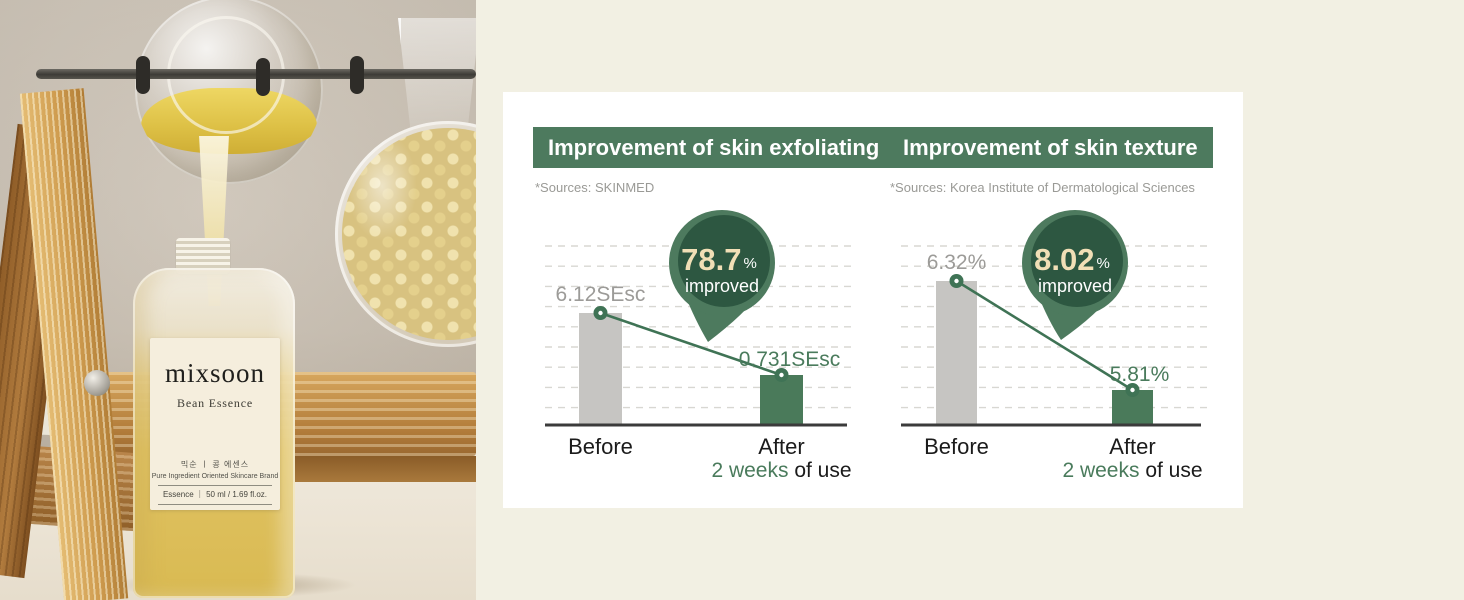  Describe the element at coordinates (214, 373) in the screenshot. I see `brand-name: mixsoon` at that location.